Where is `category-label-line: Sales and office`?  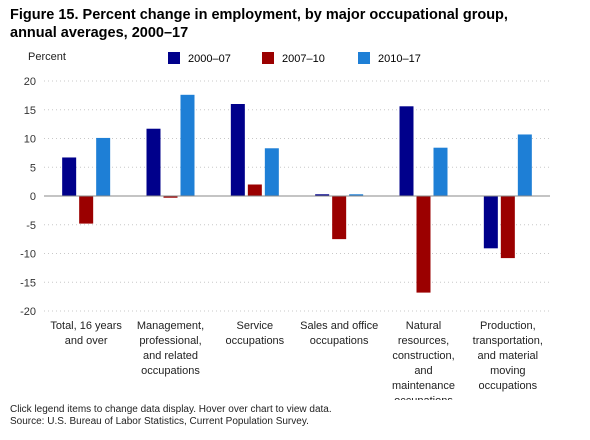
category-label-line: Sales and office is located at coordinates (339, 326).